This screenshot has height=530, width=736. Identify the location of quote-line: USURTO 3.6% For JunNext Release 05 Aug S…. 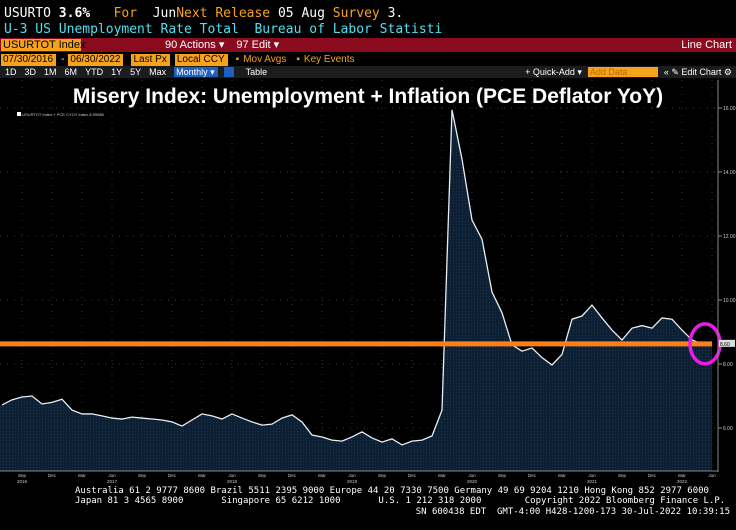
(203, 13).